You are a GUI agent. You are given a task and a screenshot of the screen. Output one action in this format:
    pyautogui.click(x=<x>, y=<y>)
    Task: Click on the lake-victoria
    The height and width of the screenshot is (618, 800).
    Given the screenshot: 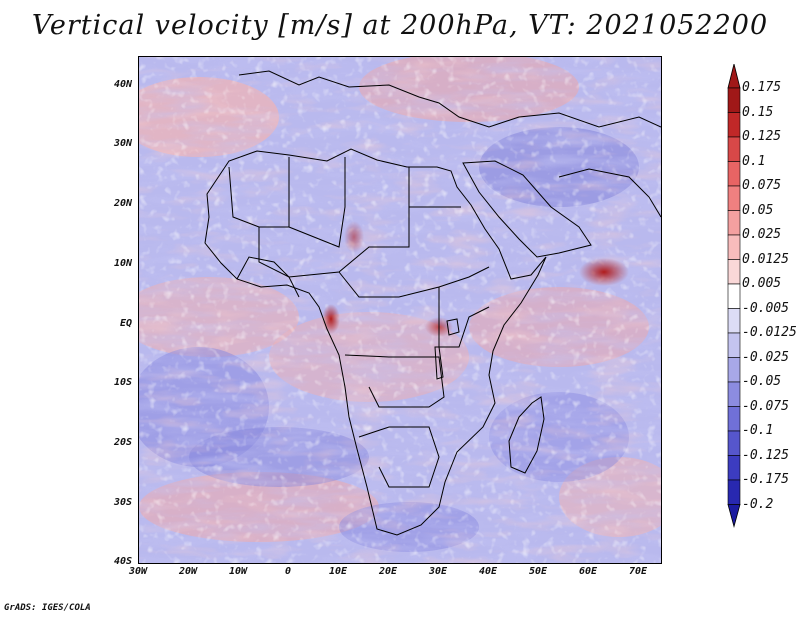 What is the action you would take?
    pyautogui.click(x=453, y=327)
    